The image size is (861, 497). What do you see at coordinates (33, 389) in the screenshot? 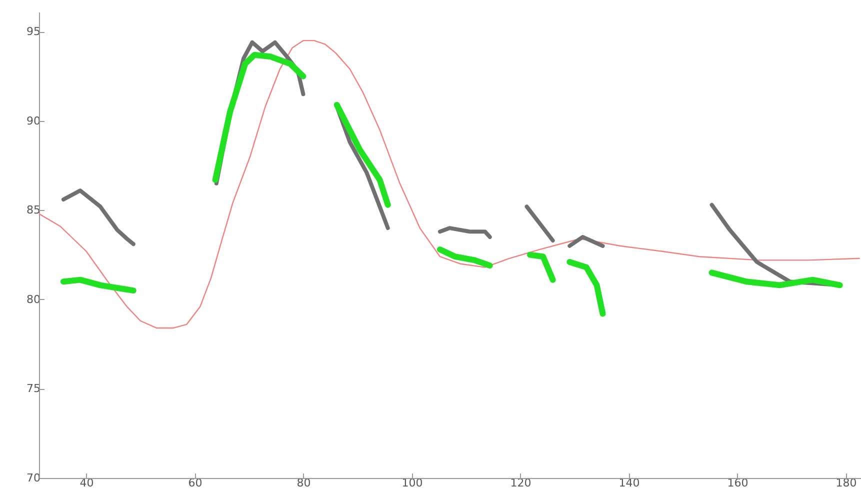
I see `y-tick-label: 75` at bounding box center [33, 389].